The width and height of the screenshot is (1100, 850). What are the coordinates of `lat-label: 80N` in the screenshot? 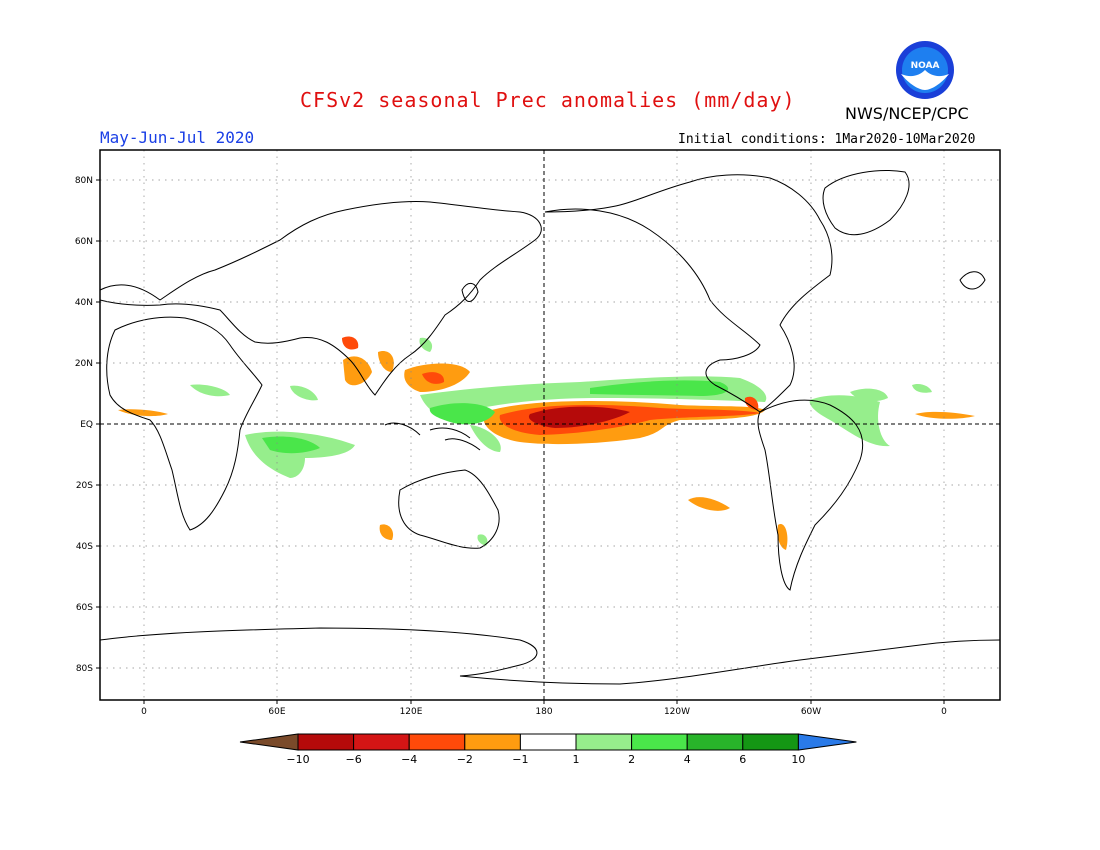 It's located at (84, 181).